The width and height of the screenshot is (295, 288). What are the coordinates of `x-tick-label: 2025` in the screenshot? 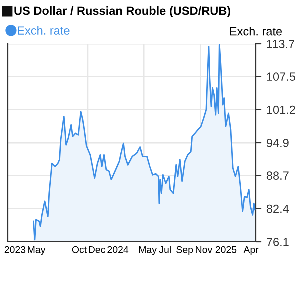 It's located at (226, 250).